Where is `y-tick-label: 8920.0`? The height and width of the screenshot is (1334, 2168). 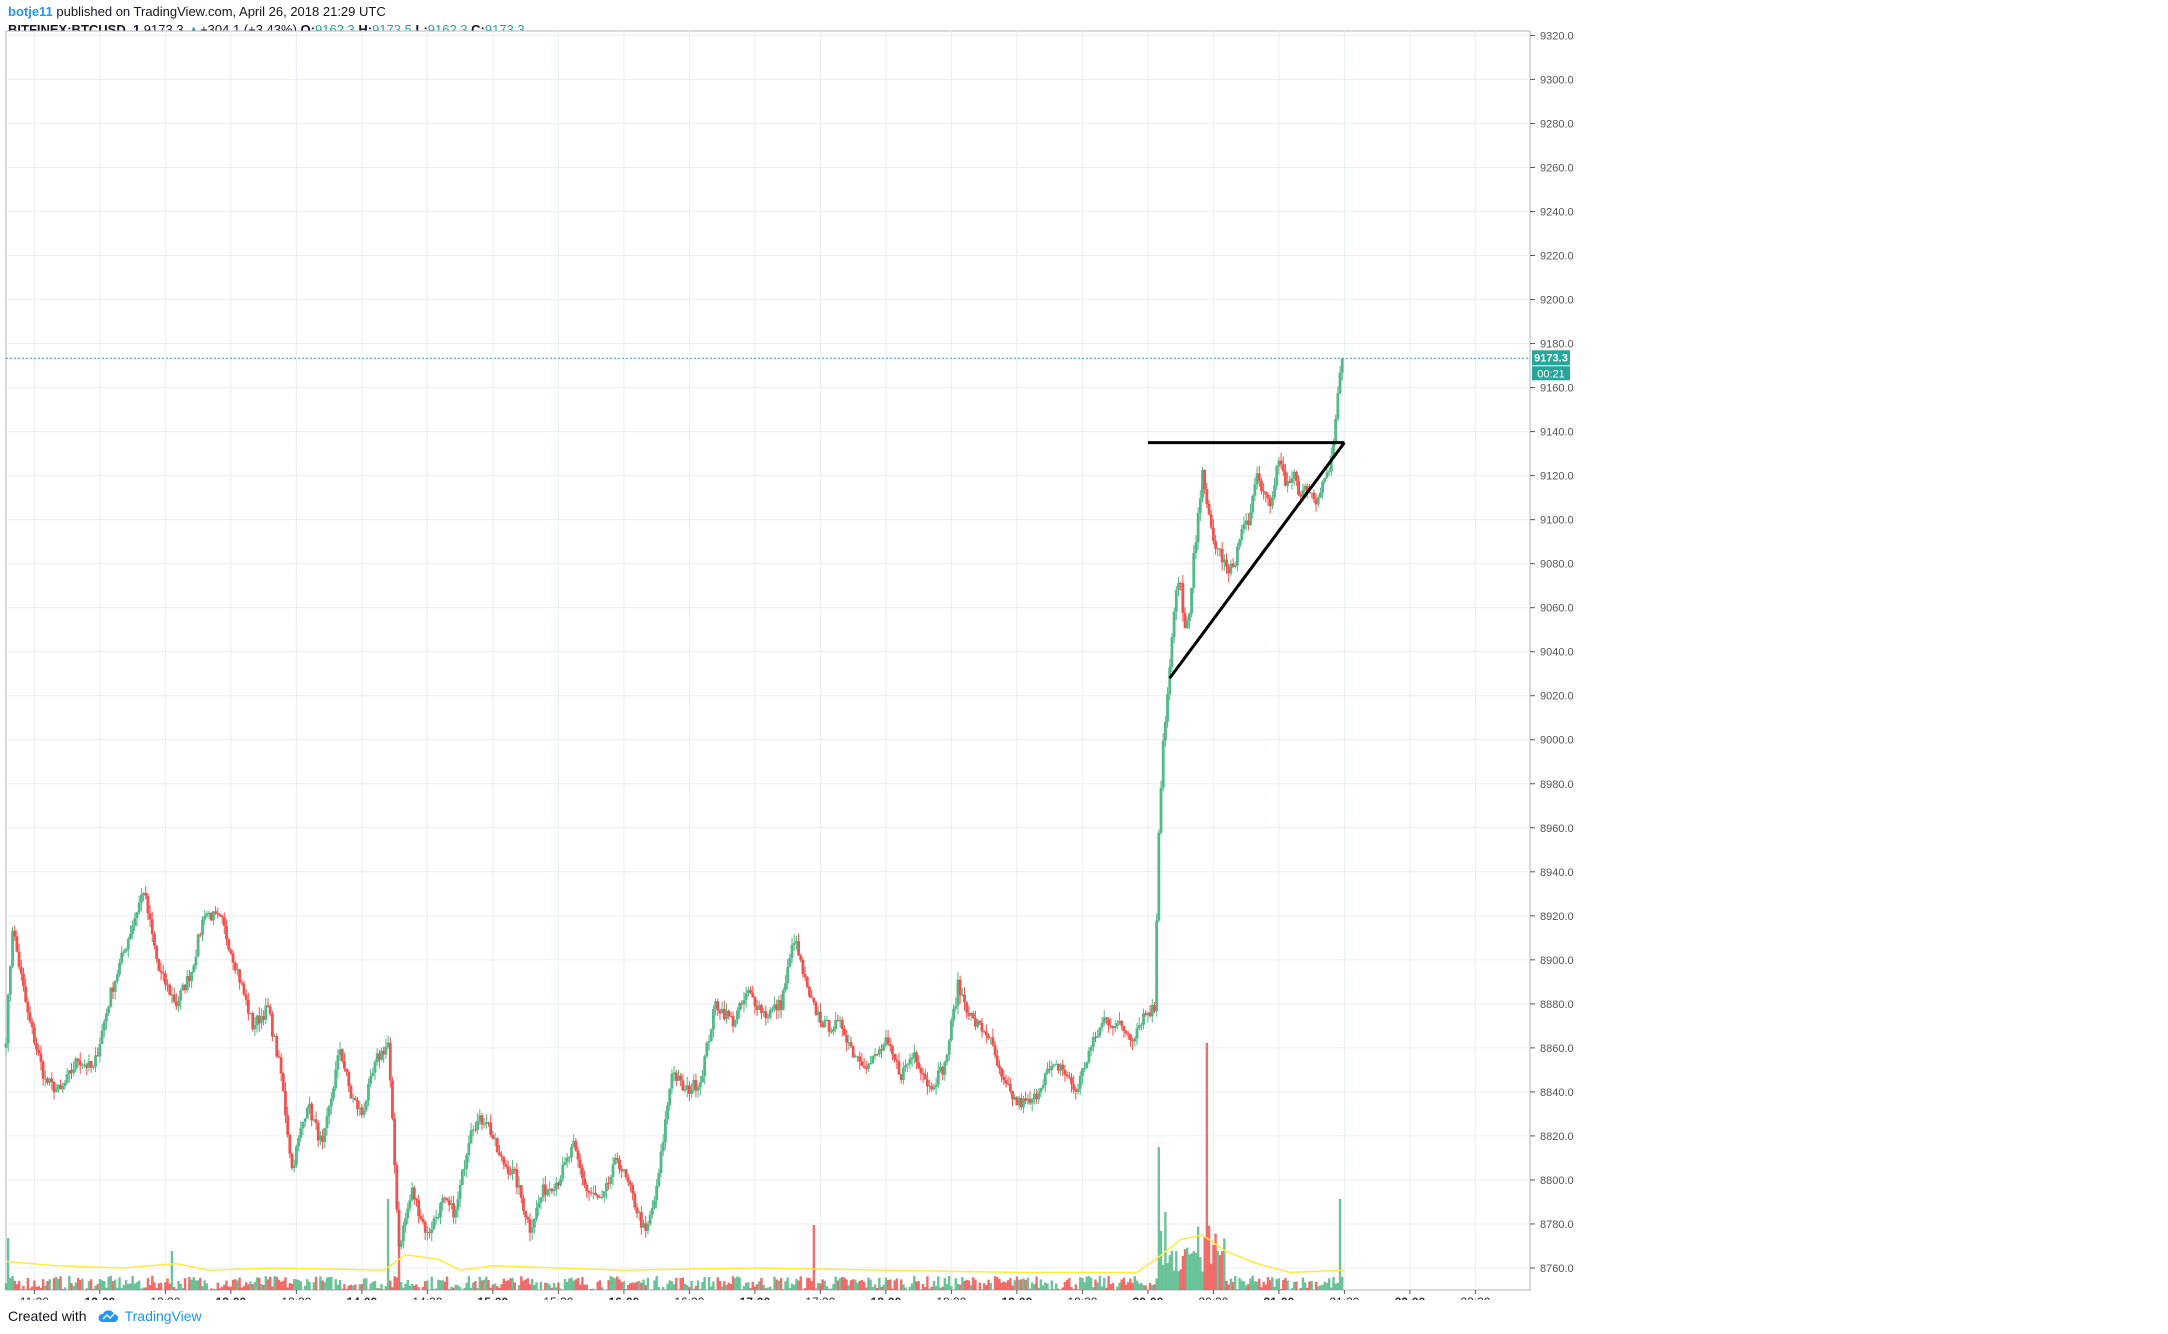 y-tick-label: 8920.0 is located at coordinates (1557, 917).